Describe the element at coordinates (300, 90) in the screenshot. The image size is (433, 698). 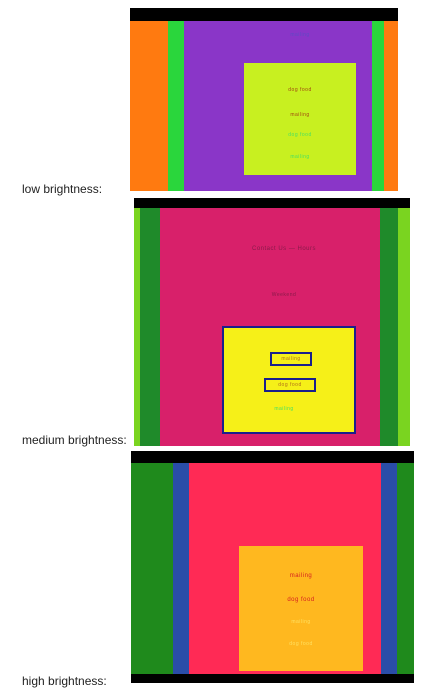
I see `text-line-1: dog food` at that location.